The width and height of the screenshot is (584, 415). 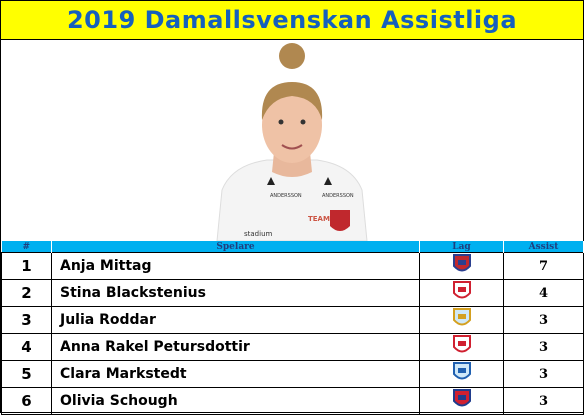 What do you see at coordinates (235, 401) in the screenshot?
I see `player-name: Olivia Schough` at bounding box center [235, 401].